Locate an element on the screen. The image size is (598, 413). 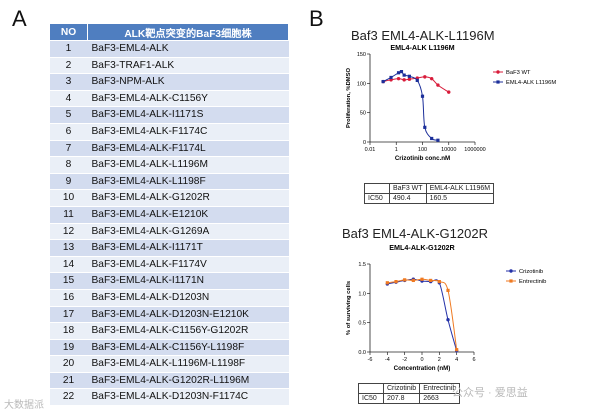
y-axis-label: % of surviving cells is located at coordinates (349, 308).